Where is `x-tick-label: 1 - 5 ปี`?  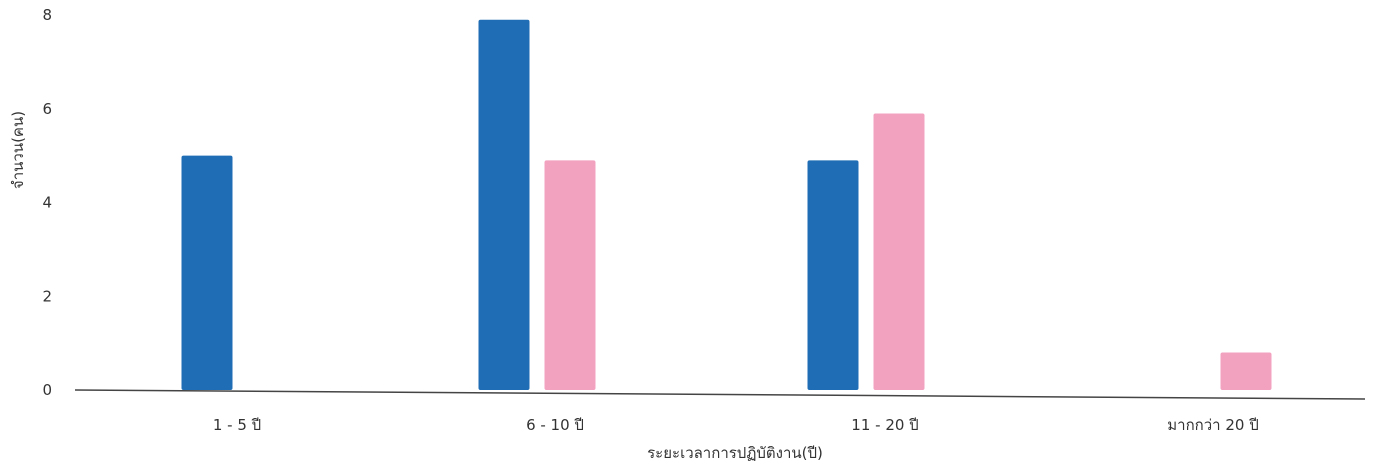 x-tick-label: 1 - 5 ปี is located at coordinates (237, 425).